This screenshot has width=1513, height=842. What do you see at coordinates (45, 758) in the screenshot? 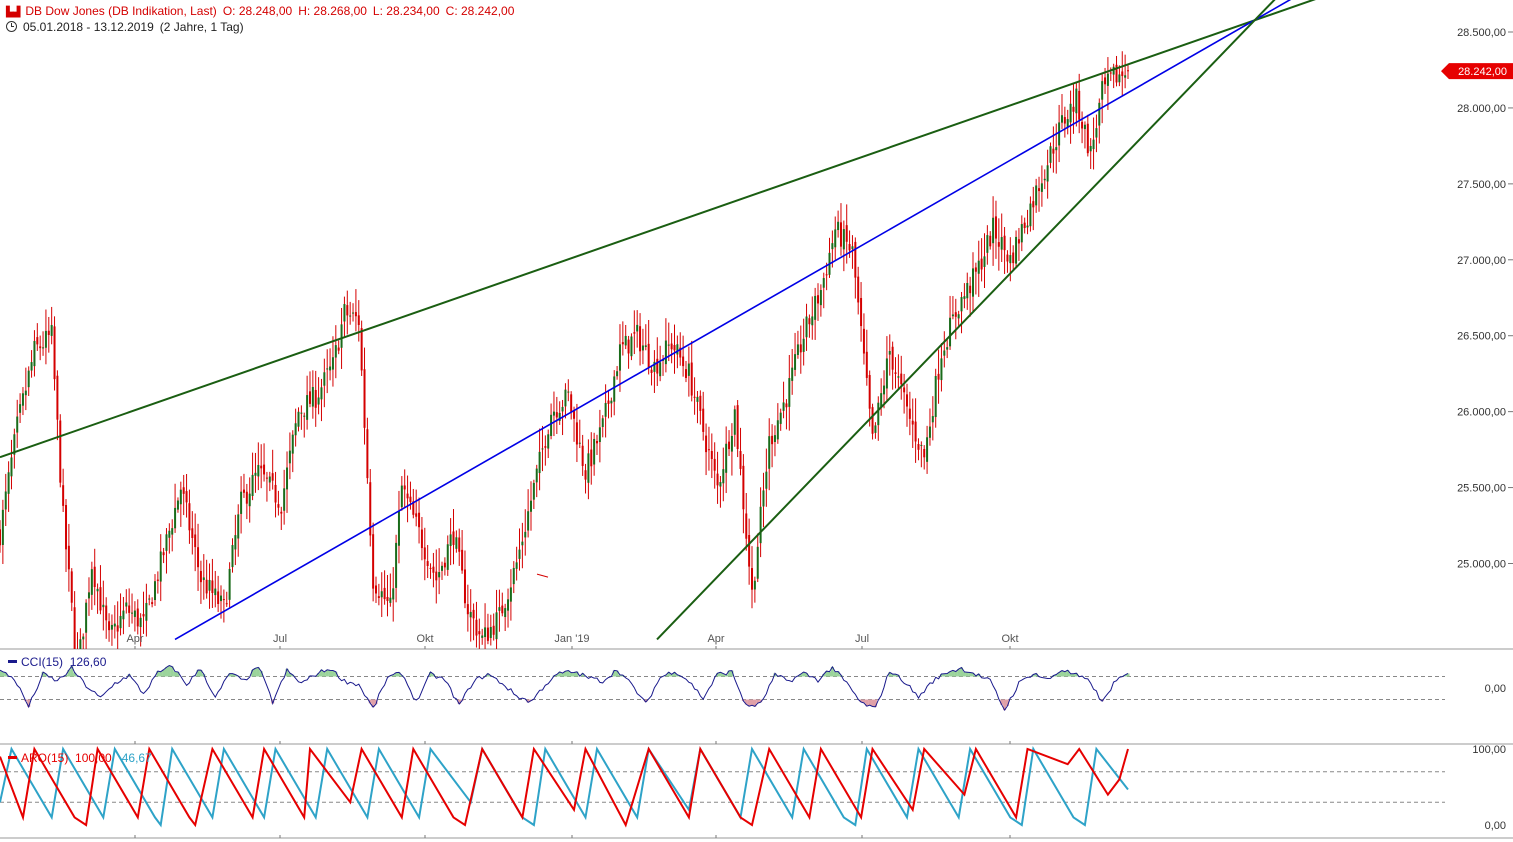
I see `aroon-name: ARO(15)` at bounding box center [45, 758].